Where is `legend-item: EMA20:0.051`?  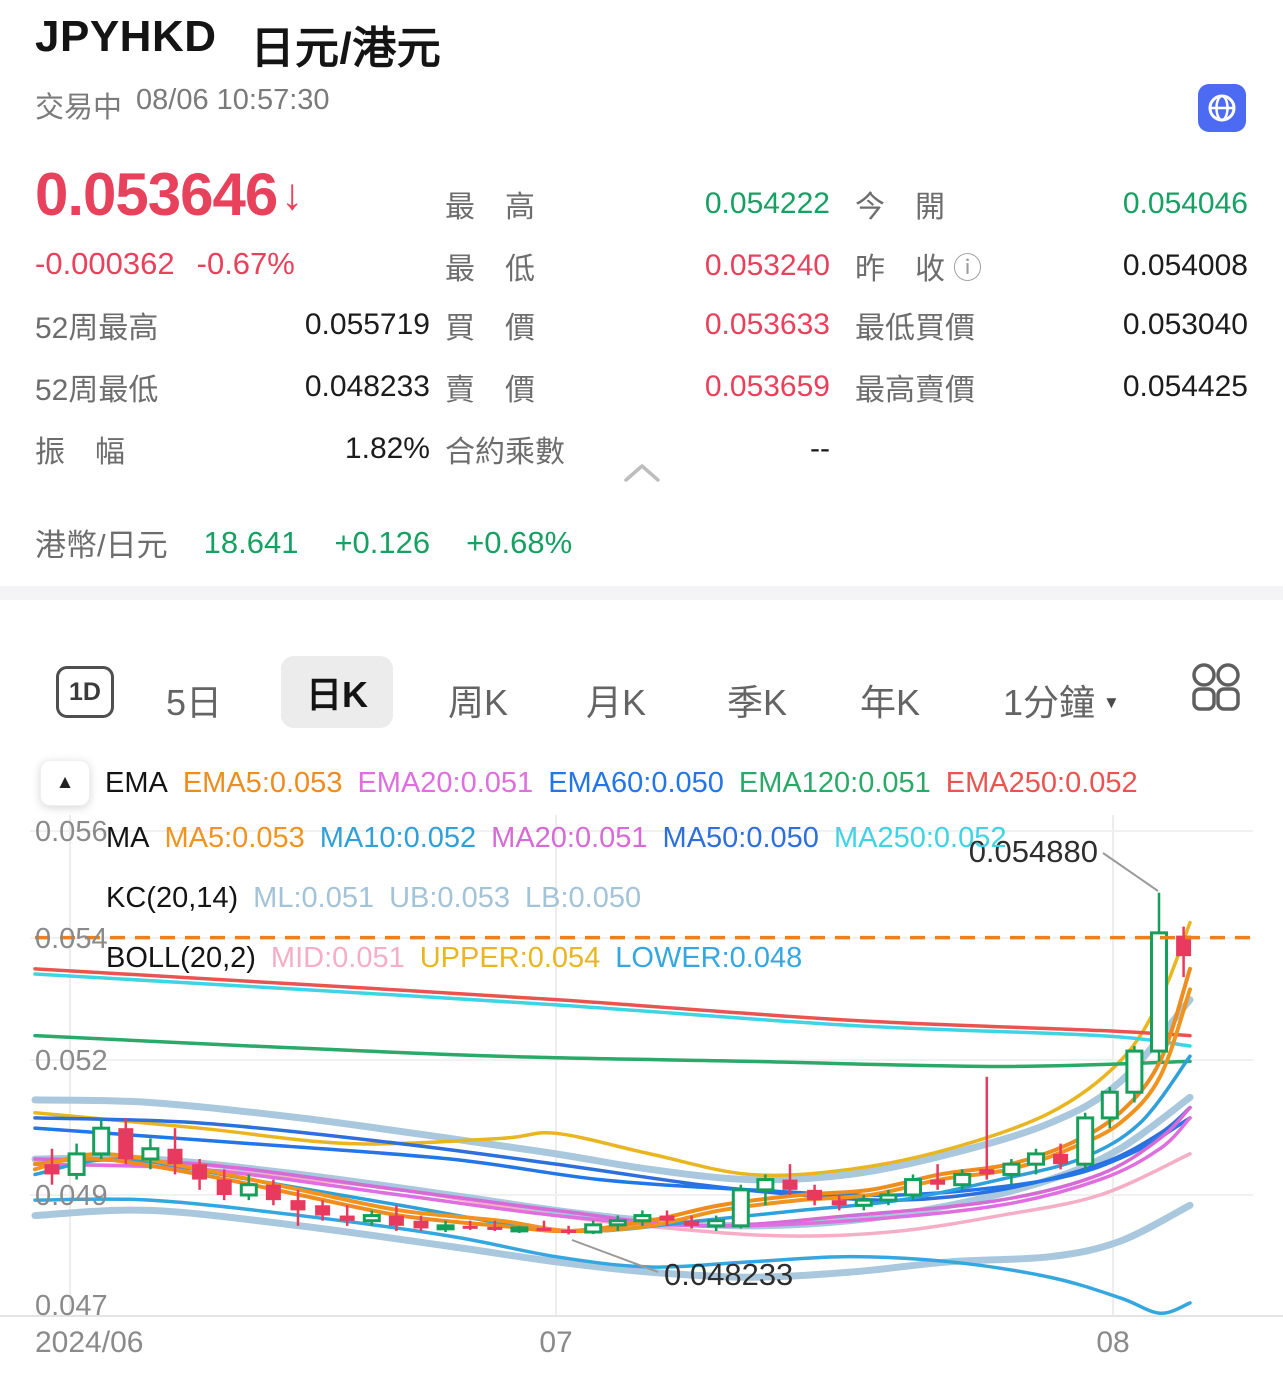
legend-item: EMA20:0.051 is located at coordinates (445, 782).